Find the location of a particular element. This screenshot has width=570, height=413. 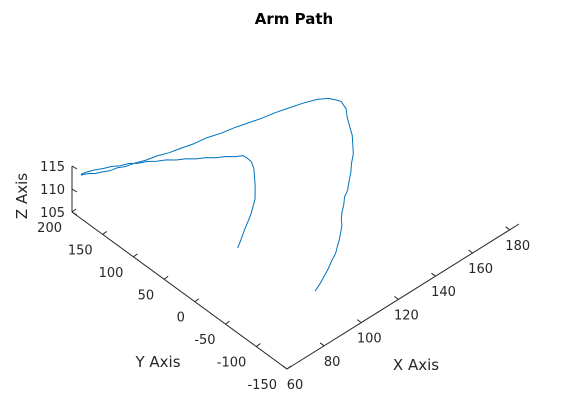

z-tick-label: 105 is located at coordinates (52, 213).